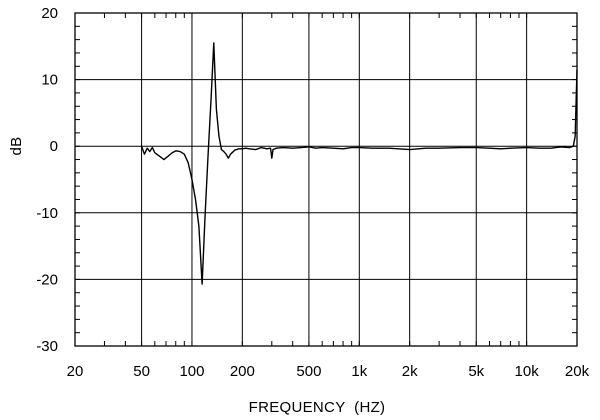 Image resolution: width=600 pixels, height=420 pixels. Describe the element at coordinates (54, 146) in the screenshot. I see `y-tick-label: 0` at that location.